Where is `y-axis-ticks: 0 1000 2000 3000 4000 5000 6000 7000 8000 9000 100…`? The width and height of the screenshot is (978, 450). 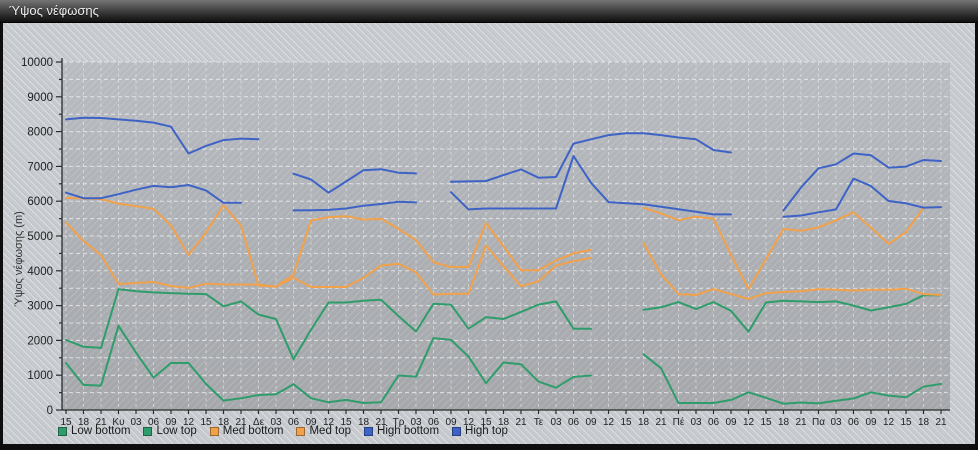
y-axis-ticks: 0 1000 2000 3000 4000 5000 6000 7000 8000 9000 100… is located at coordinates (41, 237).